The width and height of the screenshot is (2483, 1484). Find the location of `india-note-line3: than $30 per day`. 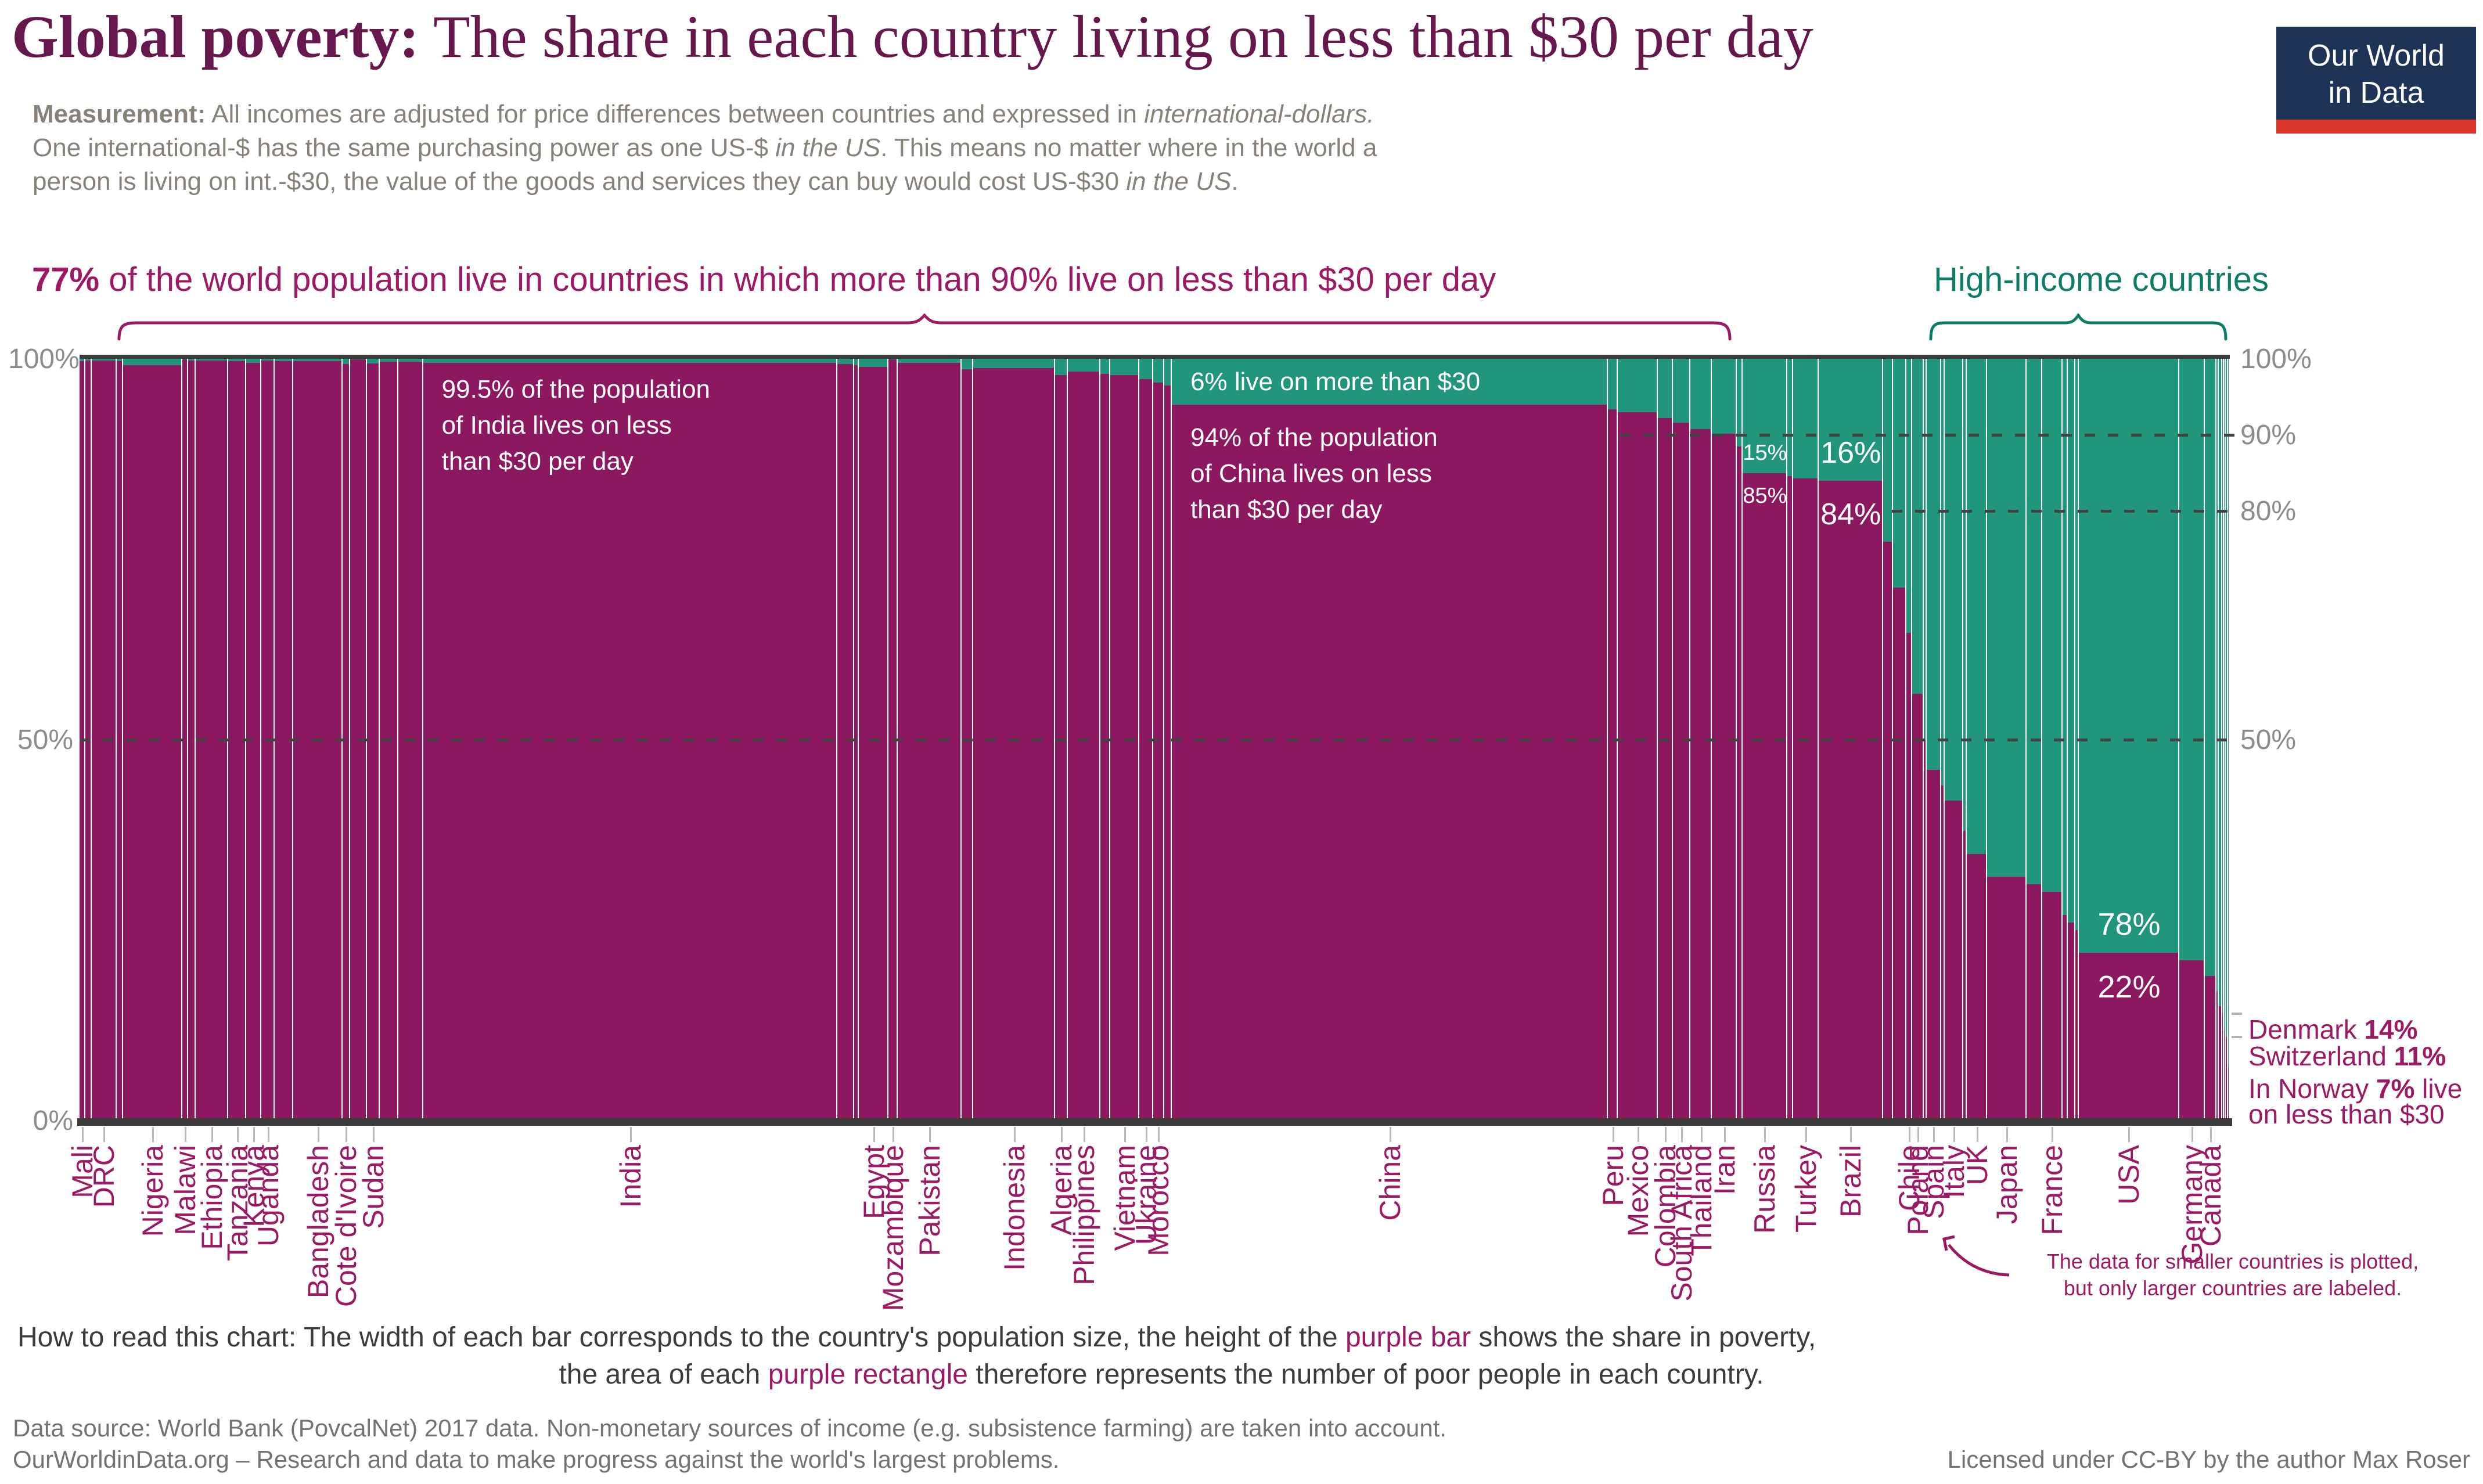

india-note-line3: than $30 per day is located at coordinates (537, 461).